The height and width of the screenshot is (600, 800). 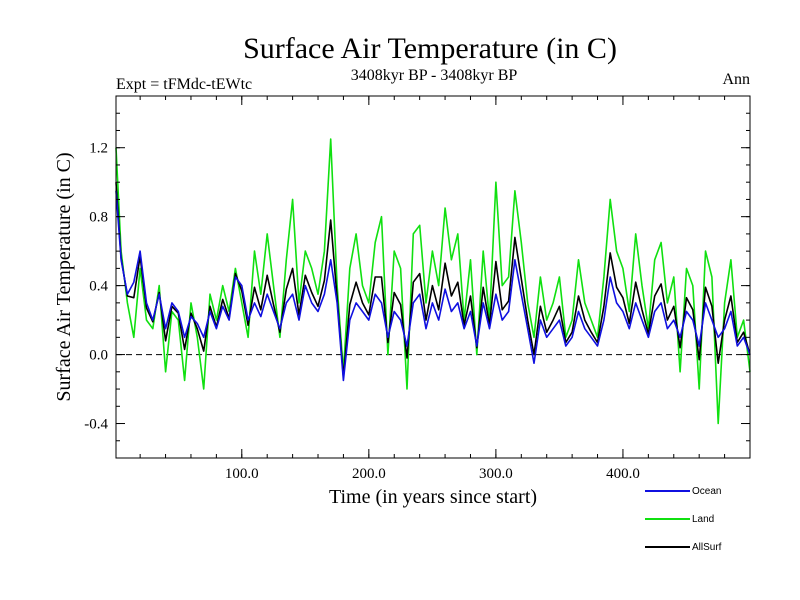 I want to click on experiment-label: Expt = tFMdc-tEWtc, so click(x=184, y=84).